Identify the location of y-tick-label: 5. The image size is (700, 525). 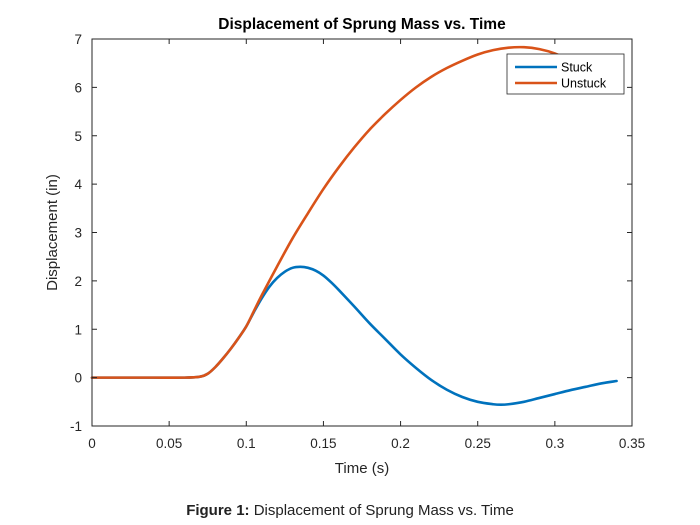
(78, 136).